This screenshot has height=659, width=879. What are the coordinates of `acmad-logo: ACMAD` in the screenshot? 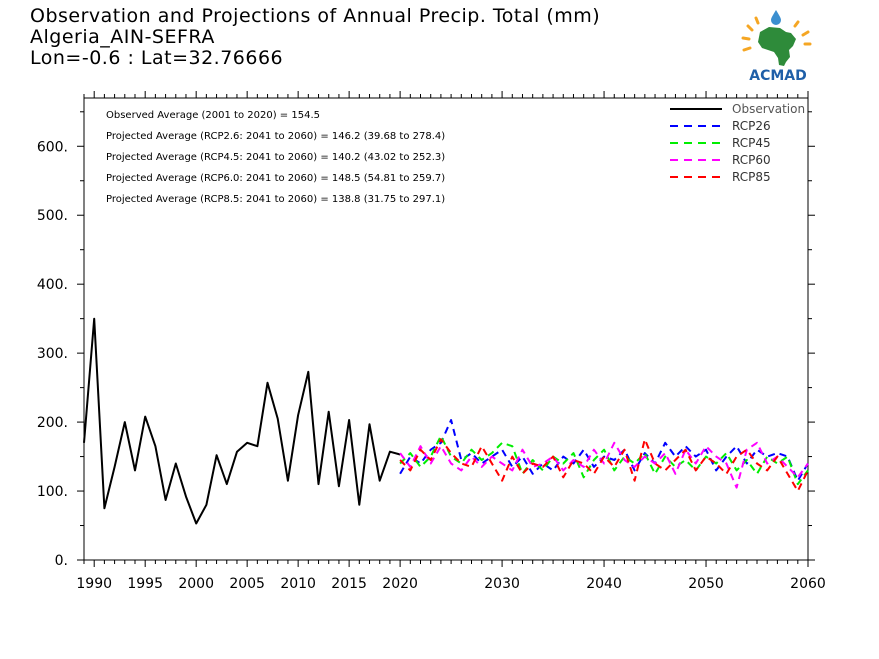 It's located at (776, 47).